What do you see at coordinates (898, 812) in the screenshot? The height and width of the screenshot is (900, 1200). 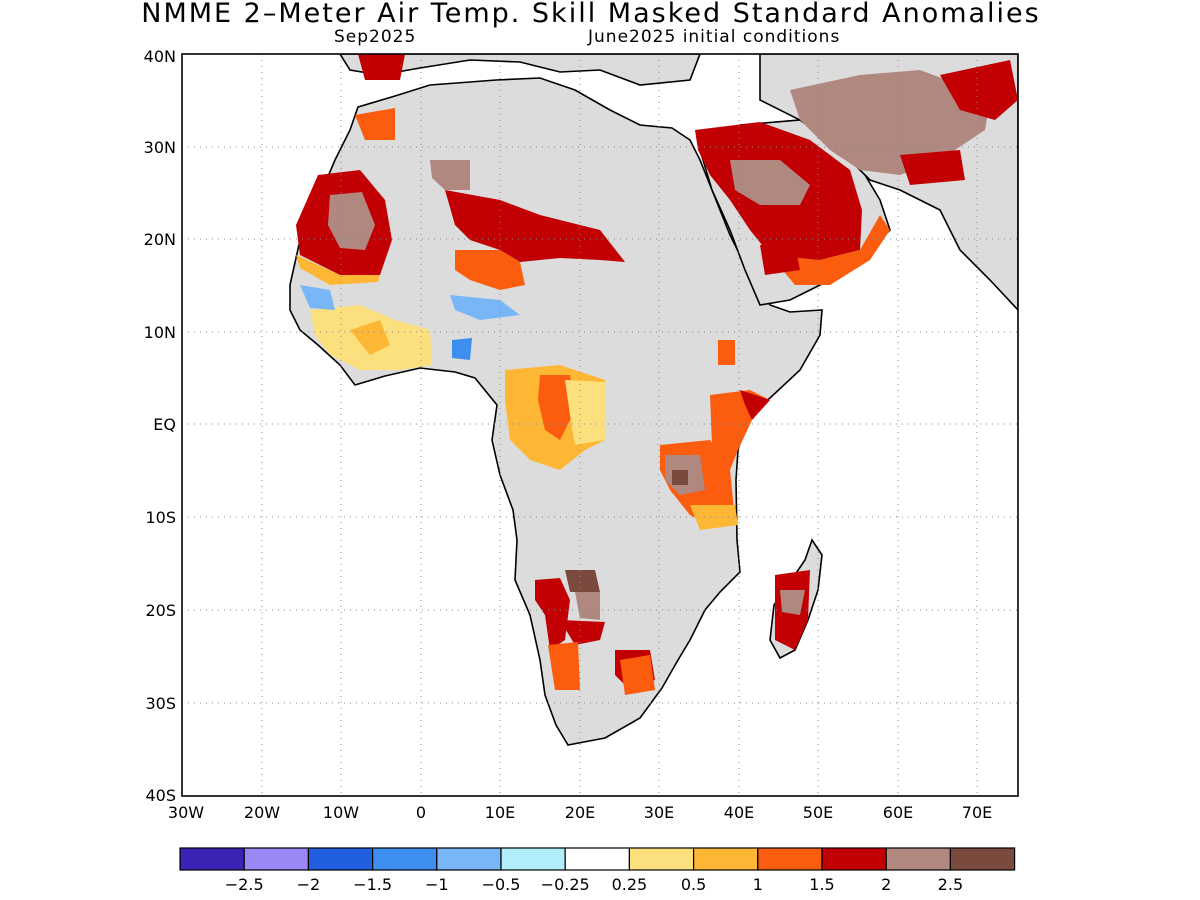 I see `lon-tick: 60E` at bounding box center [898, 812].